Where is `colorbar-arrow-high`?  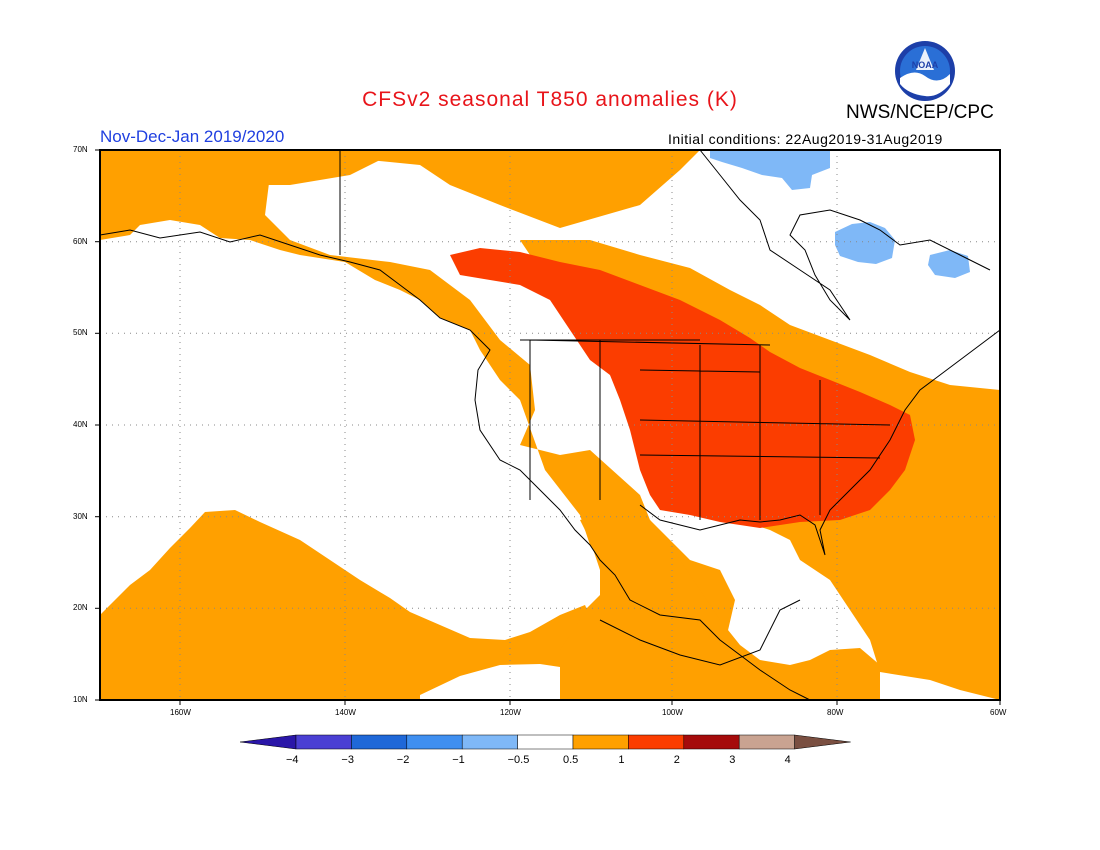 colorbar-arrow-high is located at coordinates (822, 742).